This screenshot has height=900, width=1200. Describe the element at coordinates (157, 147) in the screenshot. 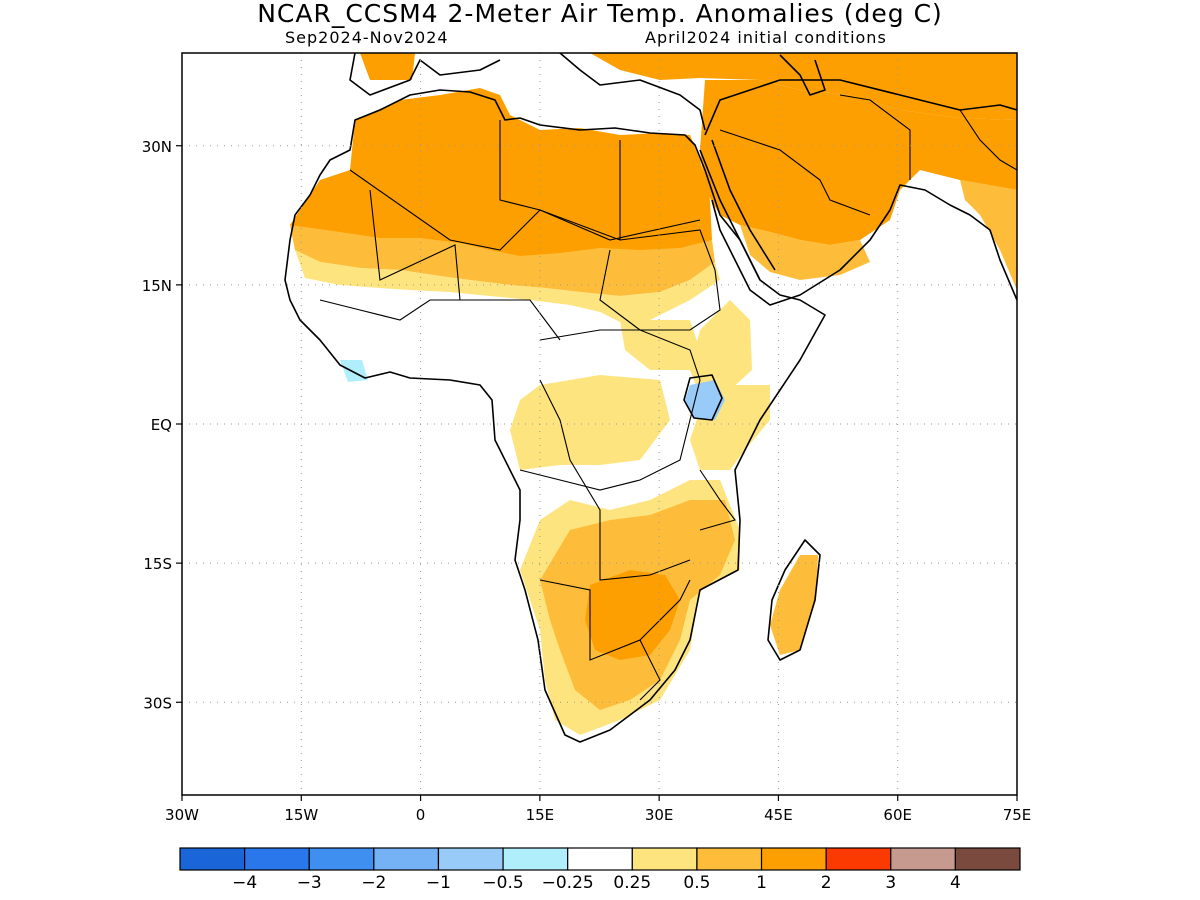

I see `lat-tick-label: 30N` at that location.